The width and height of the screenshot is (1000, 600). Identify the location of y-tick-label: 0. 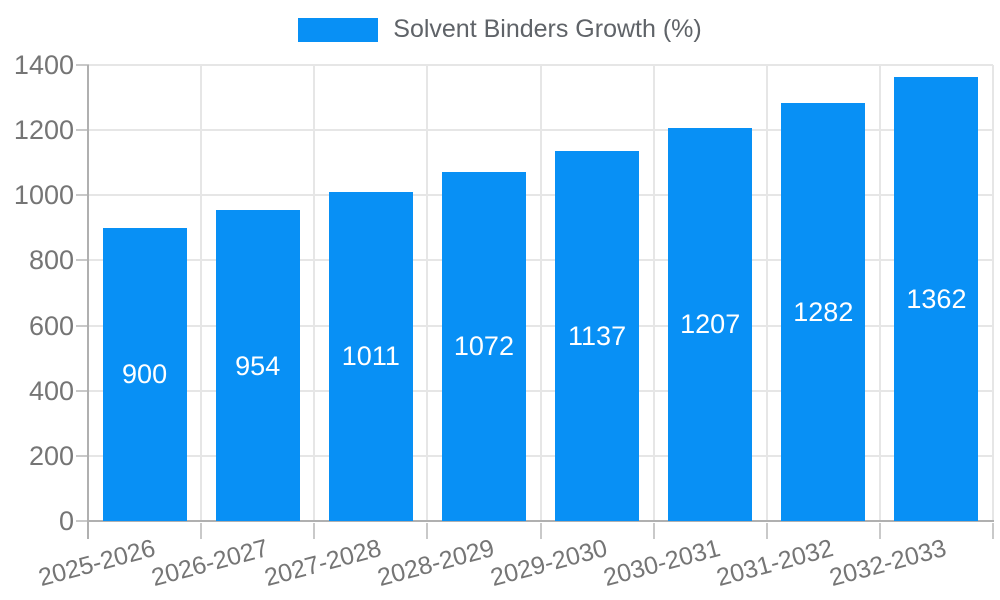
(66, 521).